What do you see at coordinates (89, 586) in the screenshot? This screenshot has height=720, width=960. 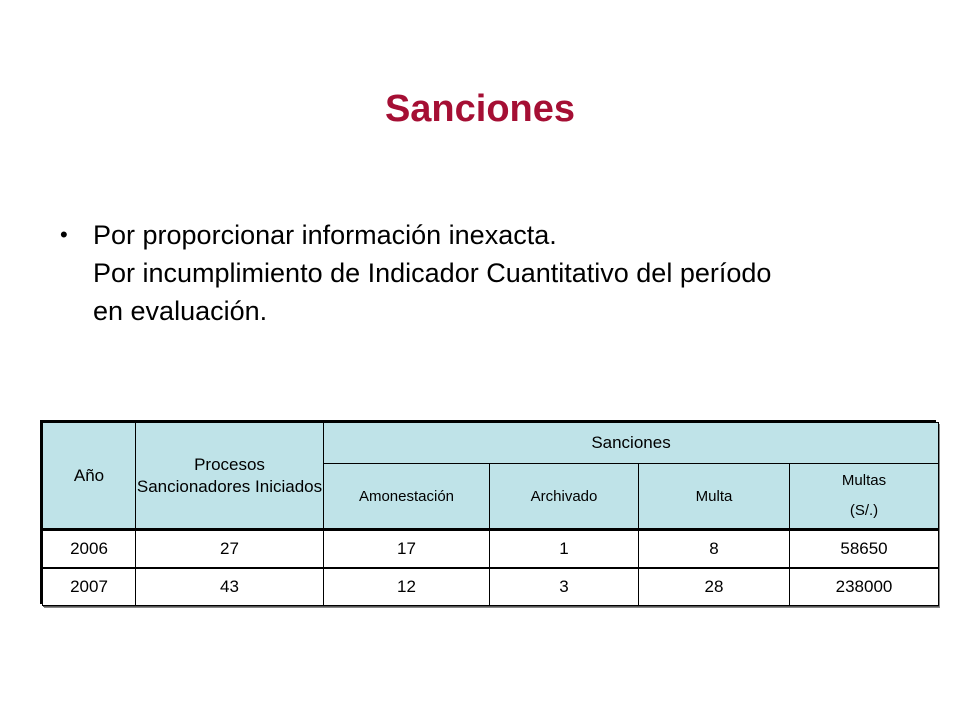 I see `cell-year: 2007` at bounding box center [89, 586].